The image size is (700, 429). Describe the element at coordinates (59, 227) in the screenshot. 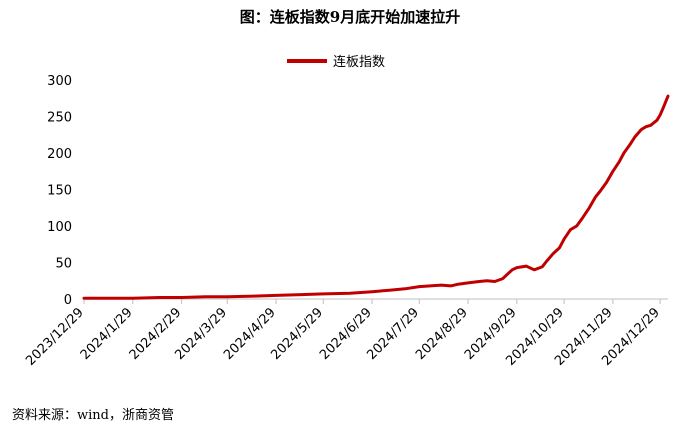

I see `y-tick-label: 100` at that location.